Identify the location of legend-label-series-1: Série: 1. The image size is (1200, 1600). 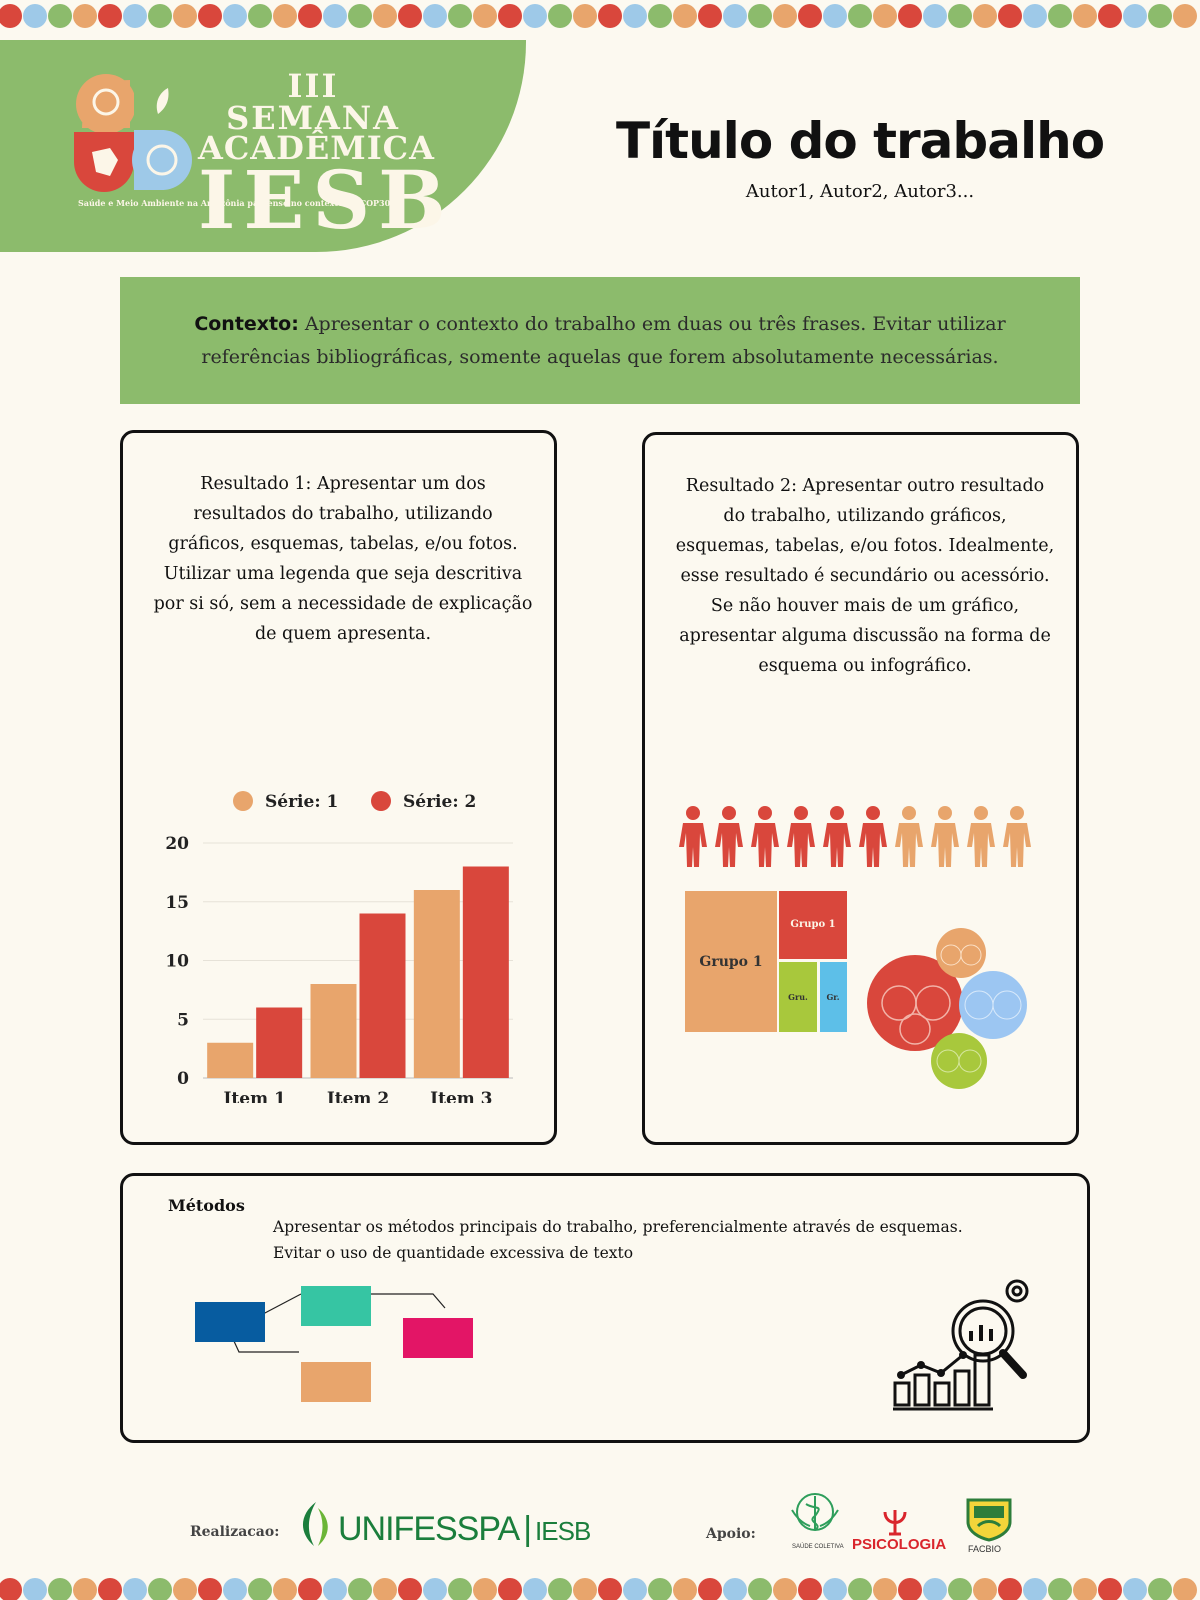
(301, 802).